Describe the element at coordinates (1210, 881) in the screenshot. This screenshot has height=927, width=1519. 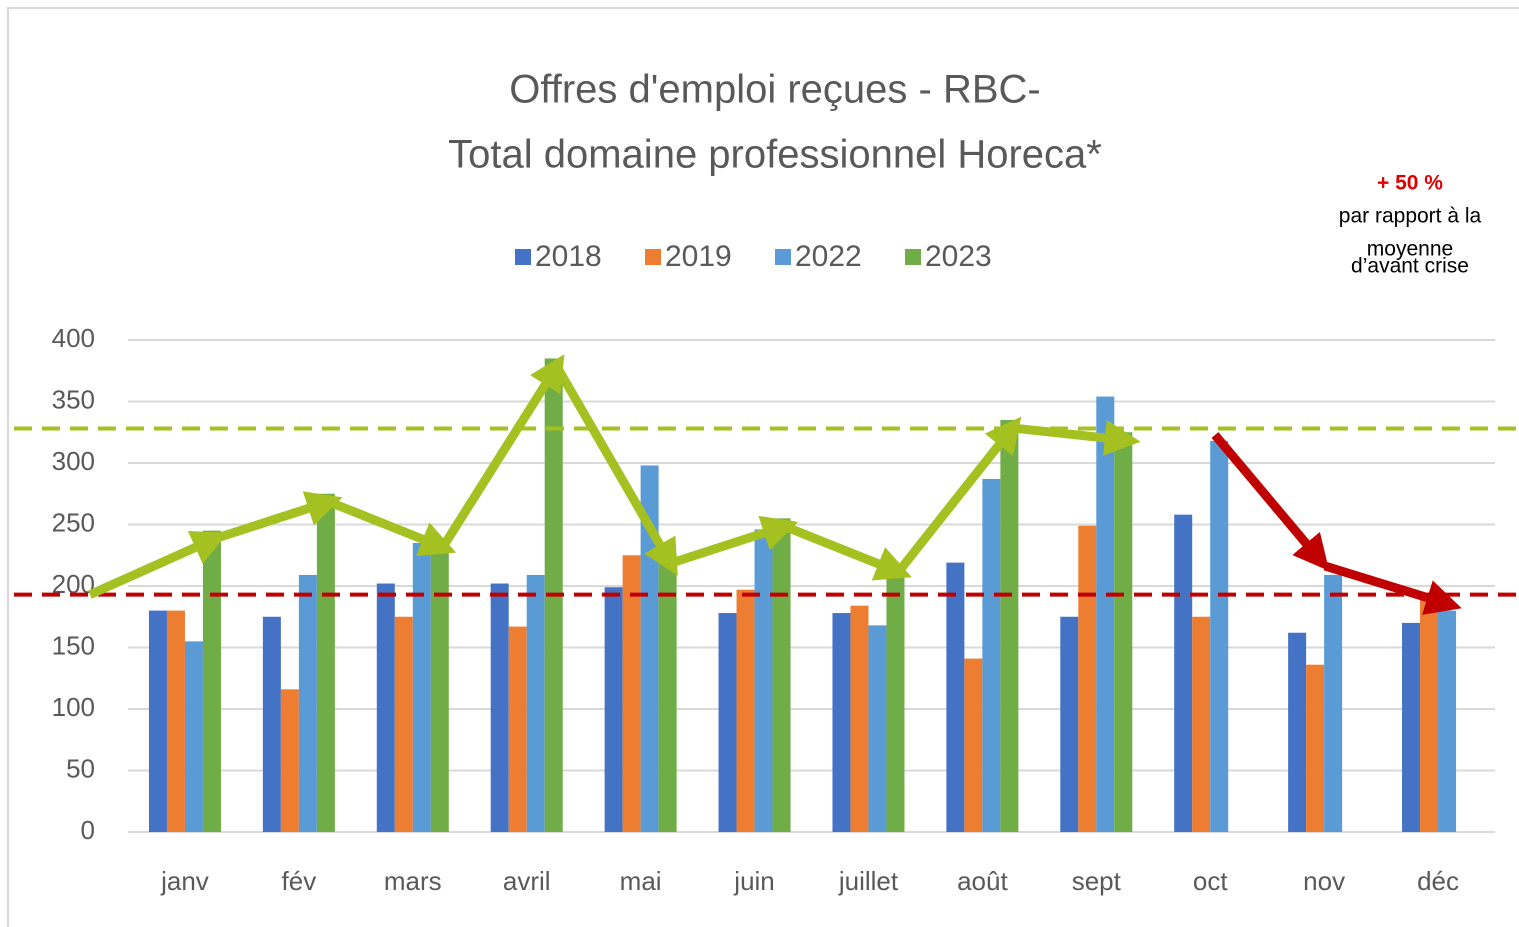
I see `x-tick-label: oct` at that location.